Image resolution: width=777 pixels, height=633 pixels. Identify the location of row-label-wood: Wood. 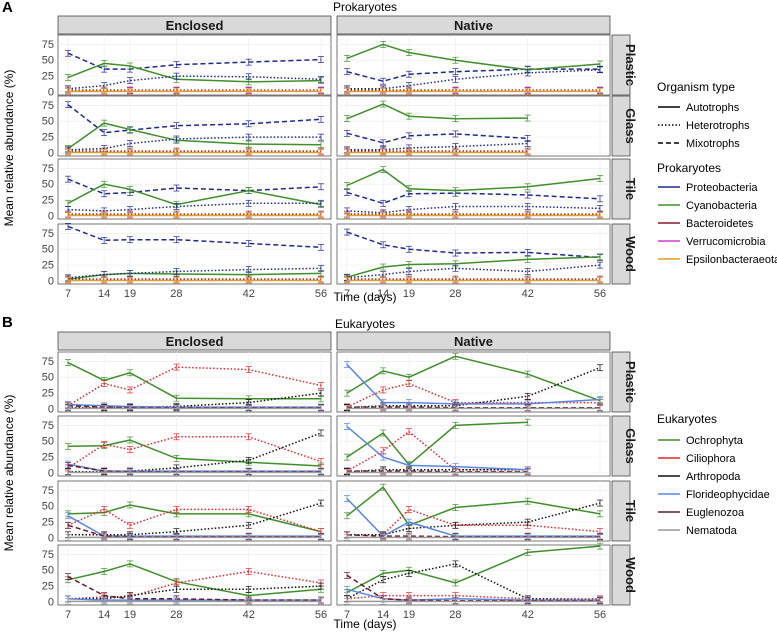
(630, 254).